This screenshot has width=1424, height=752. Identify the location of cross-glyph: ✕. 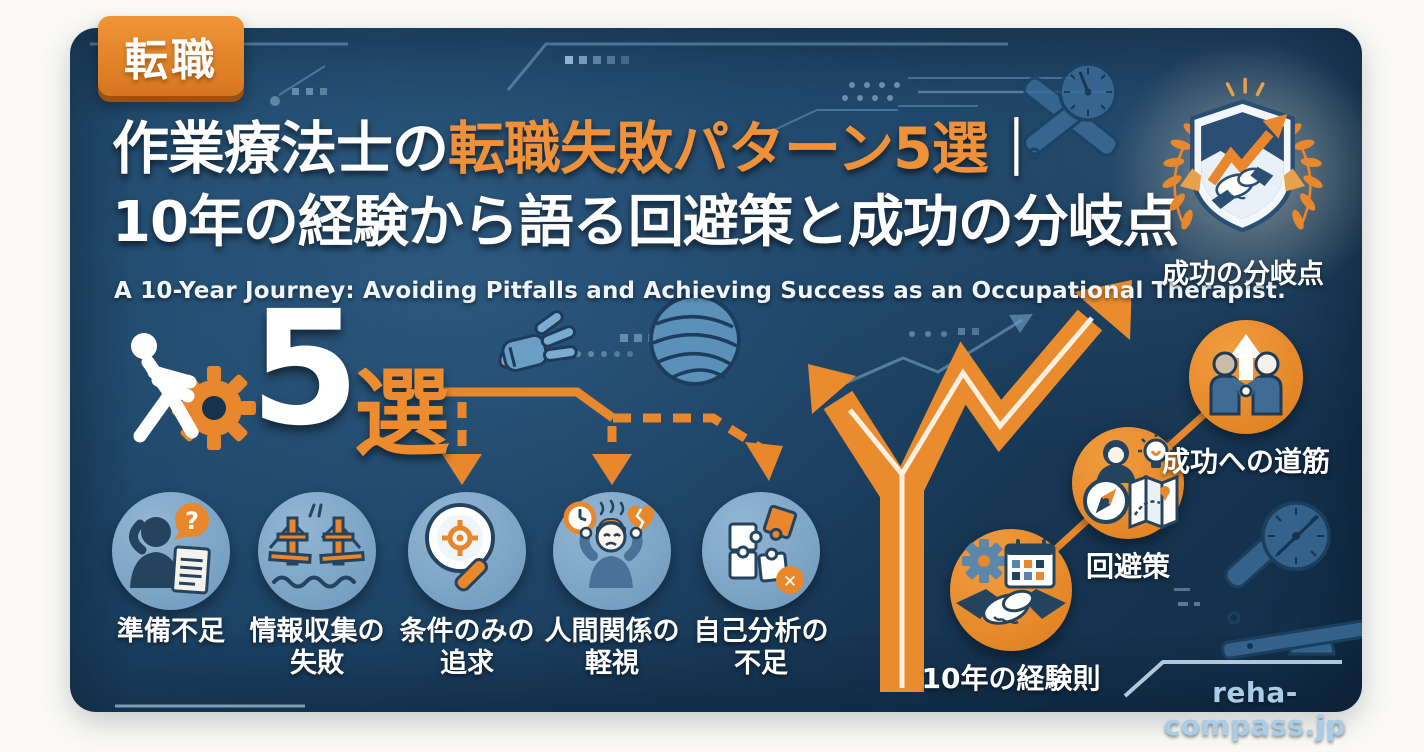
(790, 582).